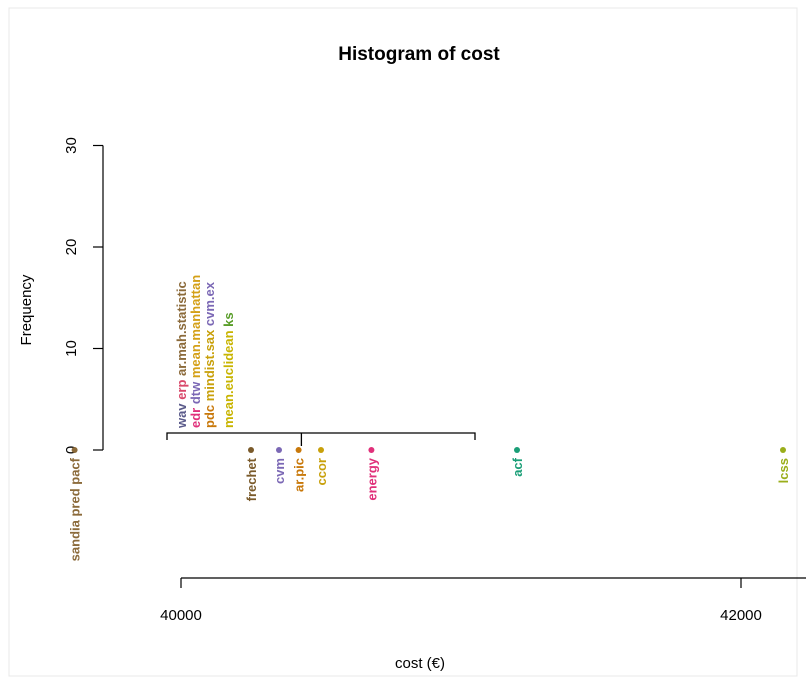 The image size is (806, 684). I want to click on annotation-label-below: acf, so click(517, 466).